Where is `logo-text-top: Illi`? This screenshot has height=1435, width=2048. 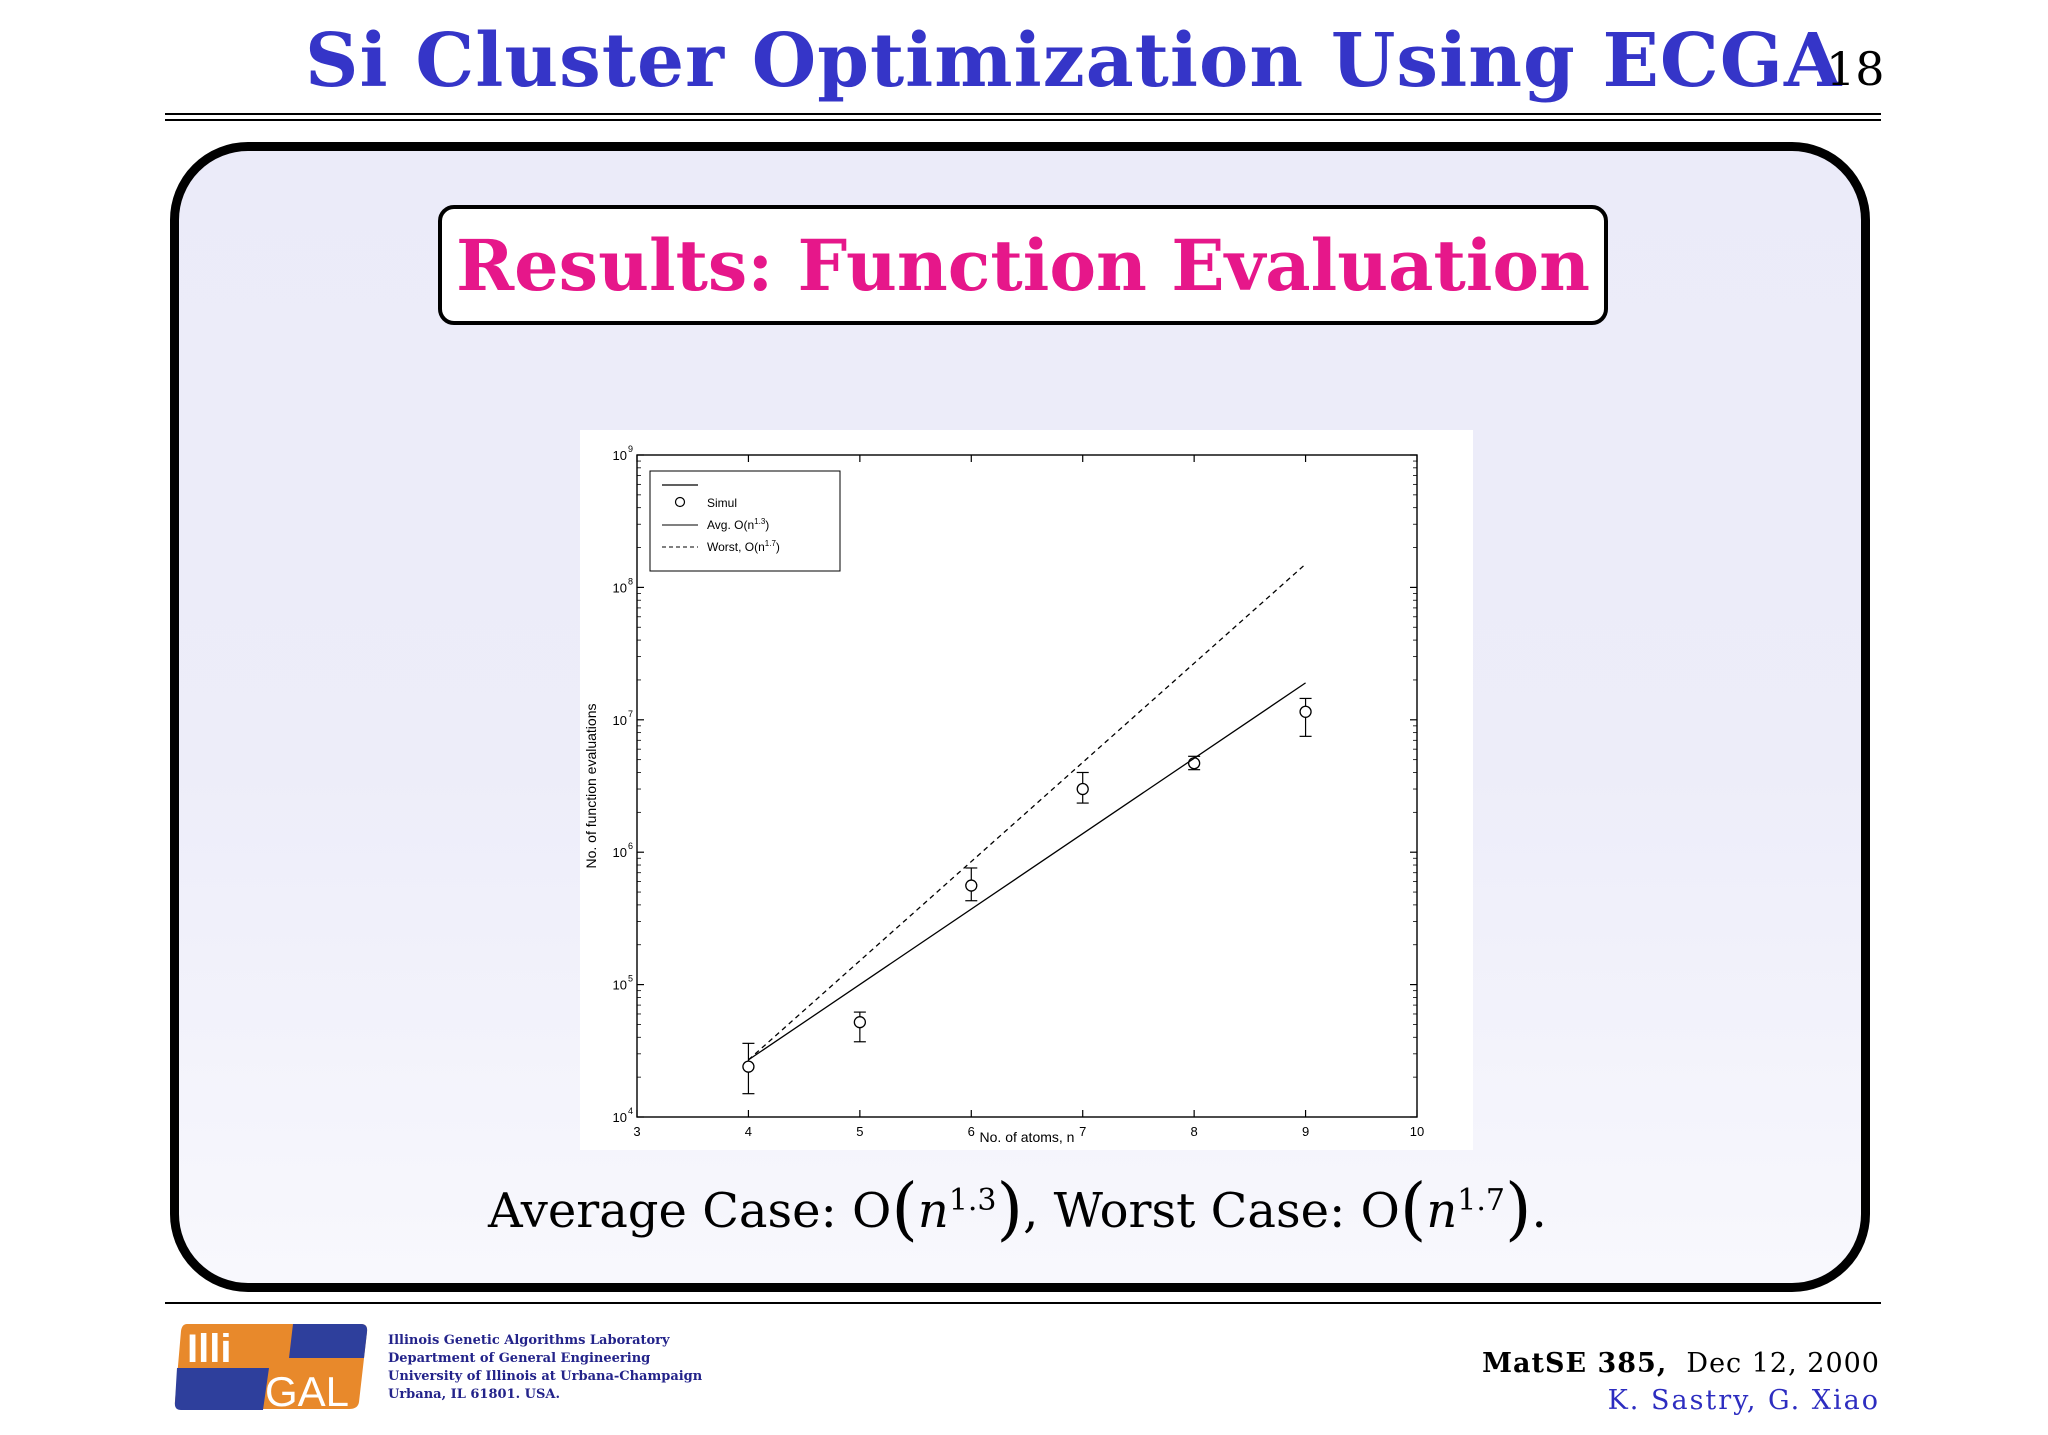
logo-text-top: Illi is located at coordinates (209, 1349).